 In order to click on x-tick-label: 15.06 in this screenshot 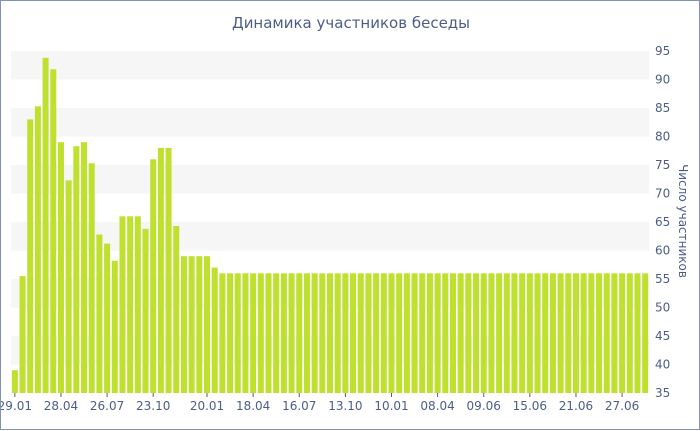, I will do `click(530, 406)`.